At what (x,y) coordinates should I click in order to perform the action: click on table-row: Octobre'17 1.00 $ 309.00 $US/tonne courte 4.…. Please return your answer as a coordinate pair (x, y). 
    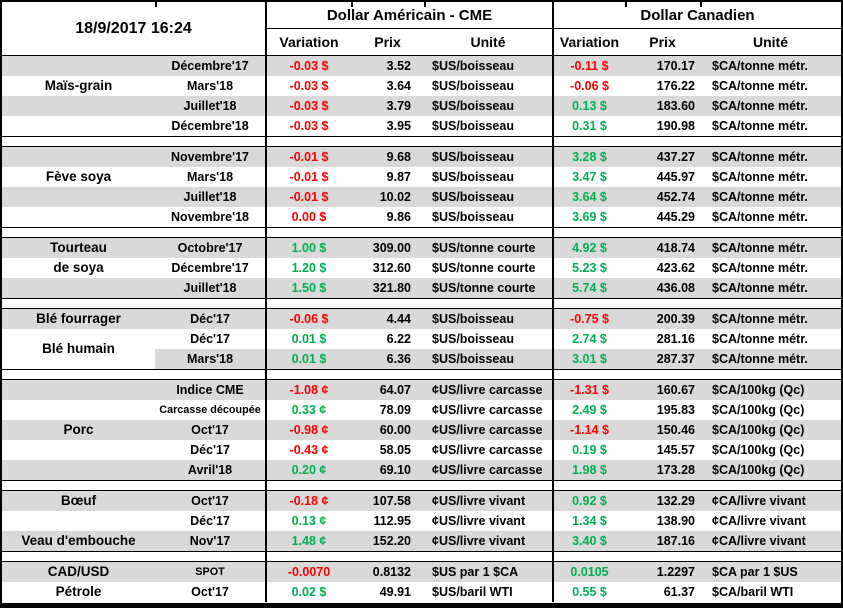
    Looking at the image, I should click on (421, 248).